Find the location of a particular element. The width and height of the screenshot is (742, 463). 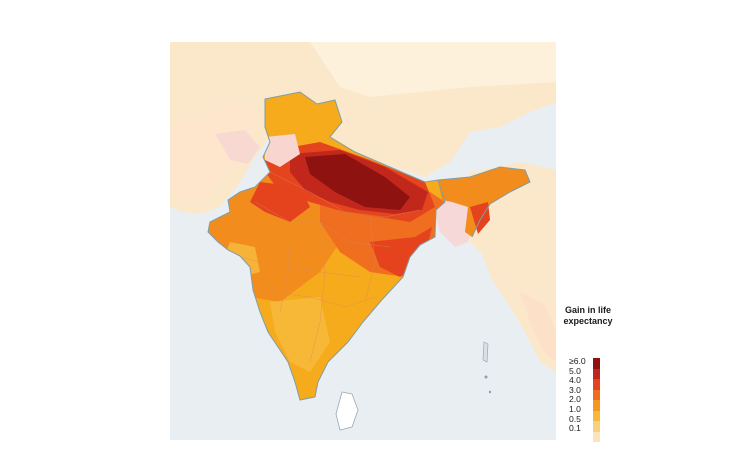

legend-body: ≥6.0 5.0 4.0 3.0 2.0 1.0 0.5 0.1 is located at coordinates (589, 399).